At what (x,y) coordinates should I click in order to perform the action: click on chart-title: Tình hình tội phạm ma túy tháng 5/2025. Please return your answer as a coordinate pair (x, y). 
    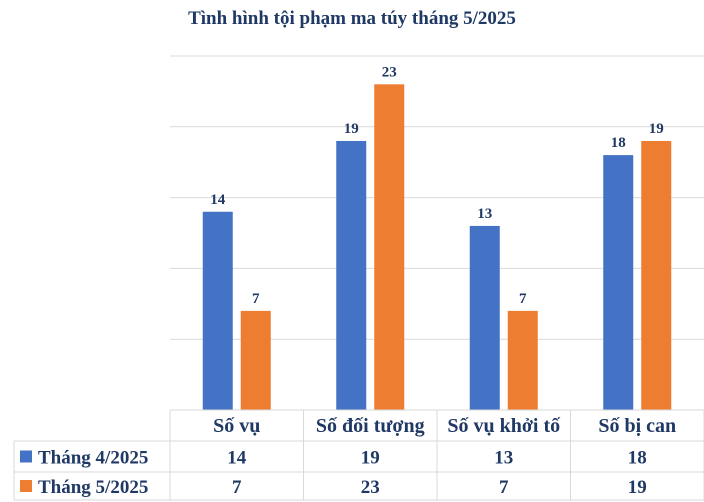
    Looking at the image, I should click on (352, 18).